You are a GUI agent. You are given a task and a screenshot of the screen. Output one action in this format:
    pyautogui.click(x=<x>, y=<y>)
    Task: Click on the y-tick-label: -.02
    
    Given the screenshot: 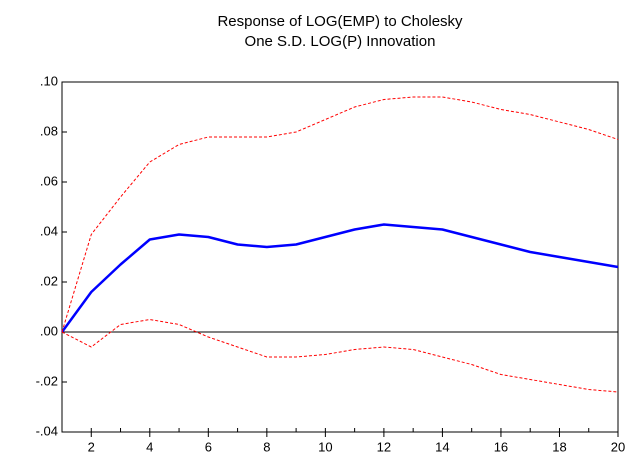 What is the action you would take?
    pyautogui.click(x=47, y=380)
    